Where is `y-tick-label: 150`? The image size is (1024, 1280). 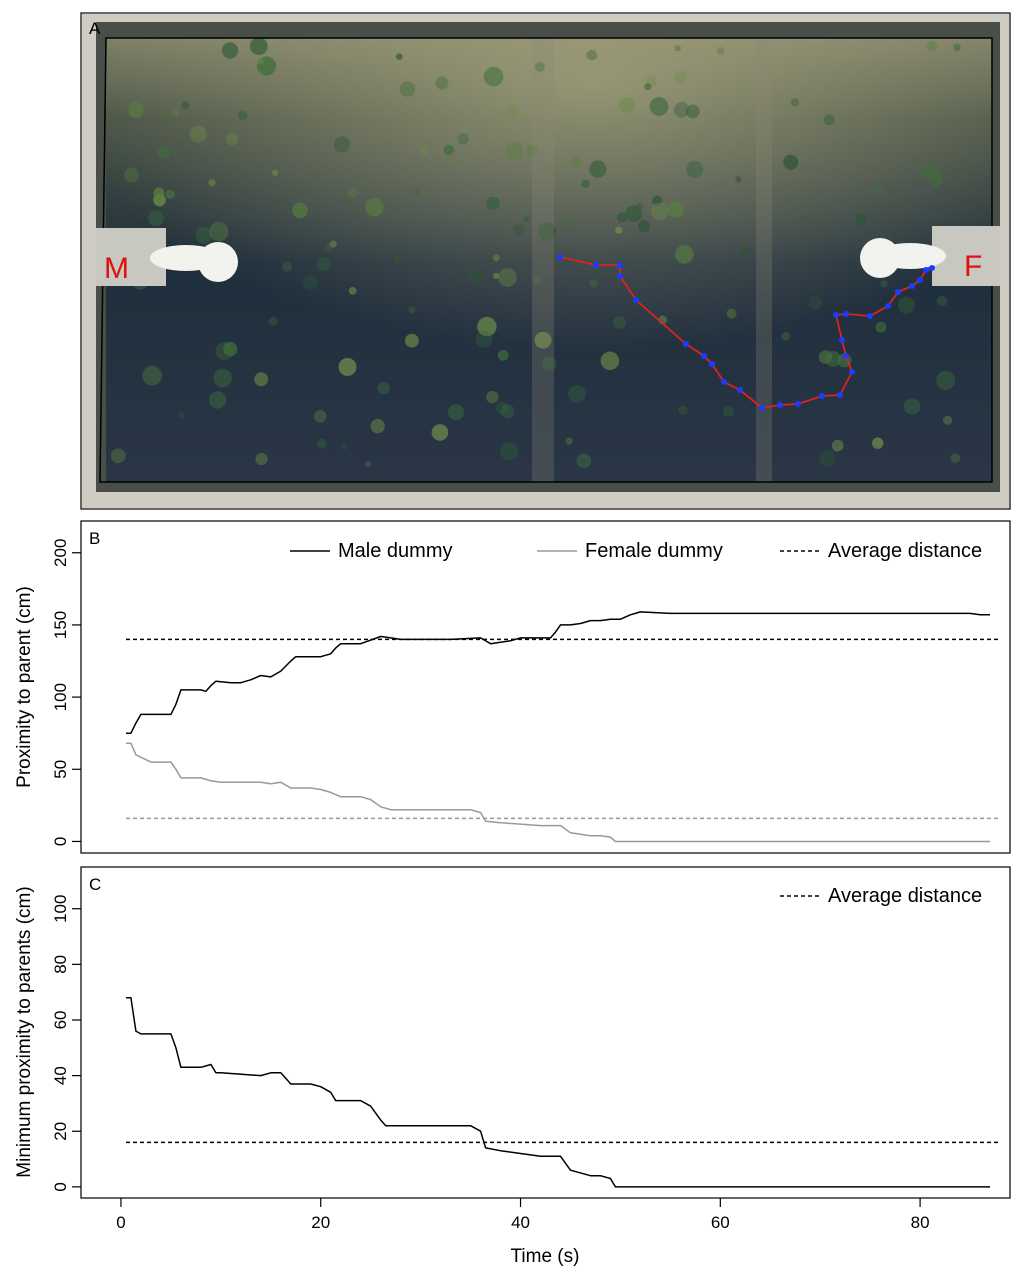 y-tick-label: 150 is located at coordinates (60, 625).